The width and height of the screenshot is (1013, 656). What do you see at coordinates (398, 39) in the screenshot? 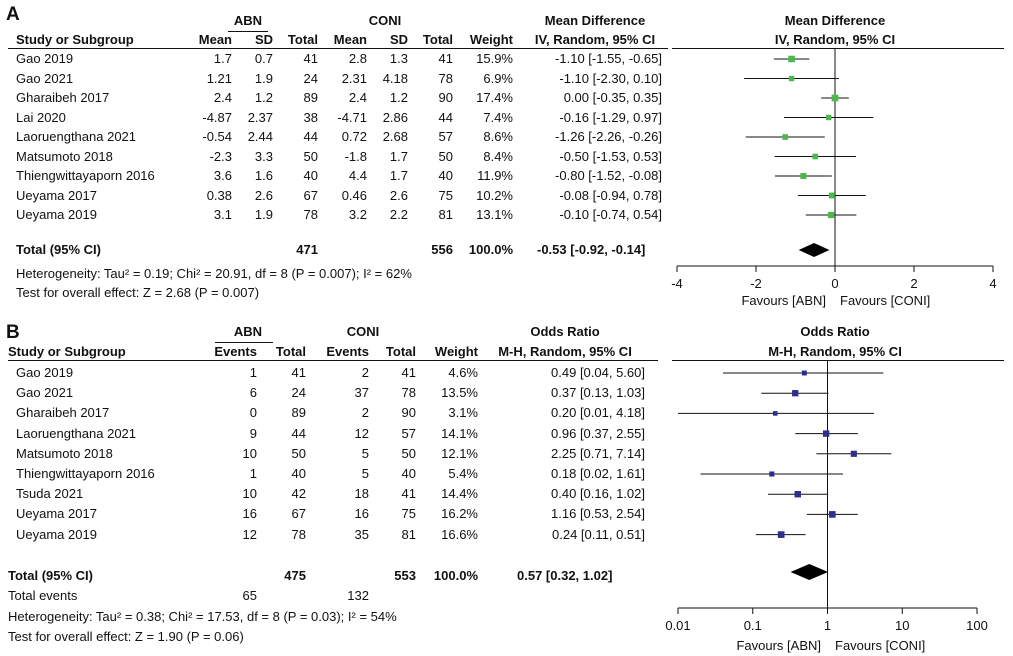
I see `col-sd2: SD` at bounding box center [398, 39].